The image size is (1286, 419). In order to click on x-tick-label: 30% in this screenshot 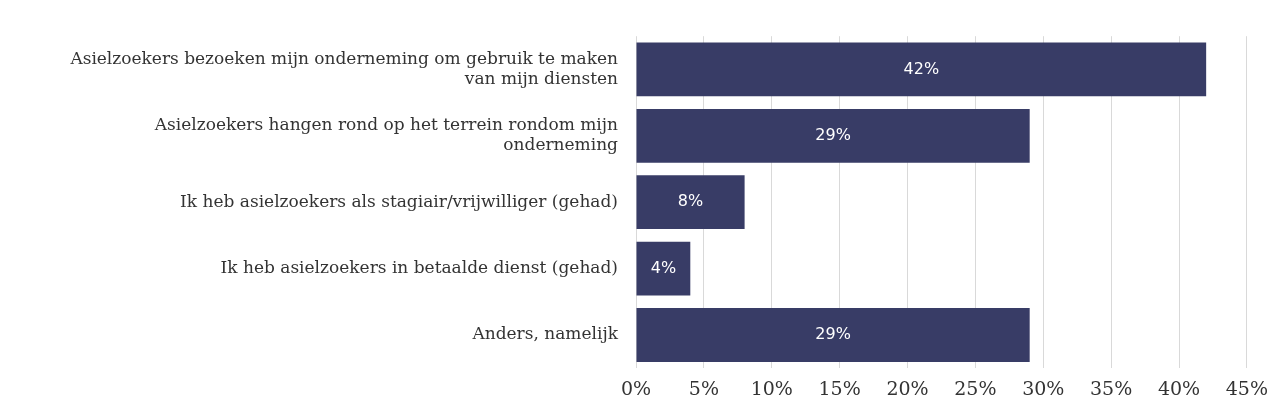, I will do `click(1043, 387)`.